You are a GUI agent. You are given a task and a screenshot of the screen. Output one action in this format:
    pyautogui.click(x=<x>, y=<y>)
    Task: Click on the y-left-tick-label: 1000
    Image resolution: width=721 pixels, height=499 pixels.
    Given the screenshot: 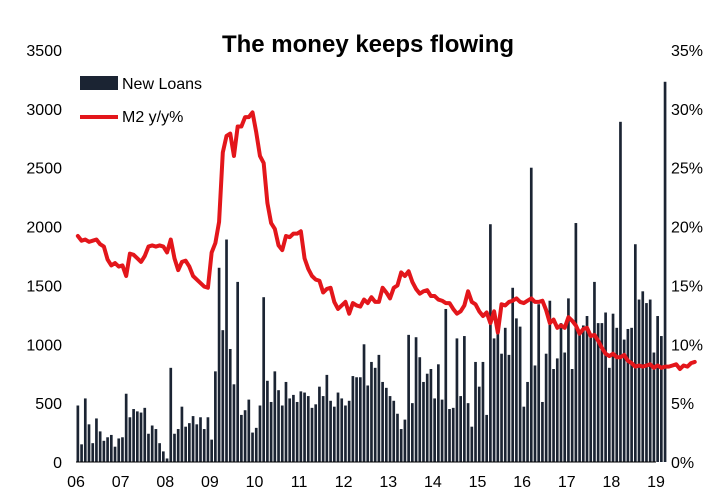 What is the action you would take?
    pyautogui.click(x=44, y=345)
    